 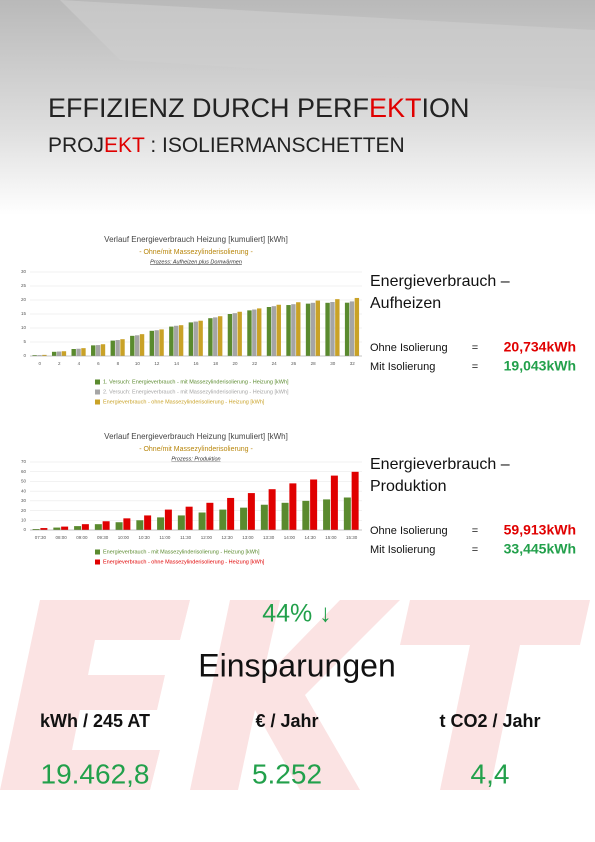 I want to click on y-tick-label: 25, so click(x=24, y=285).